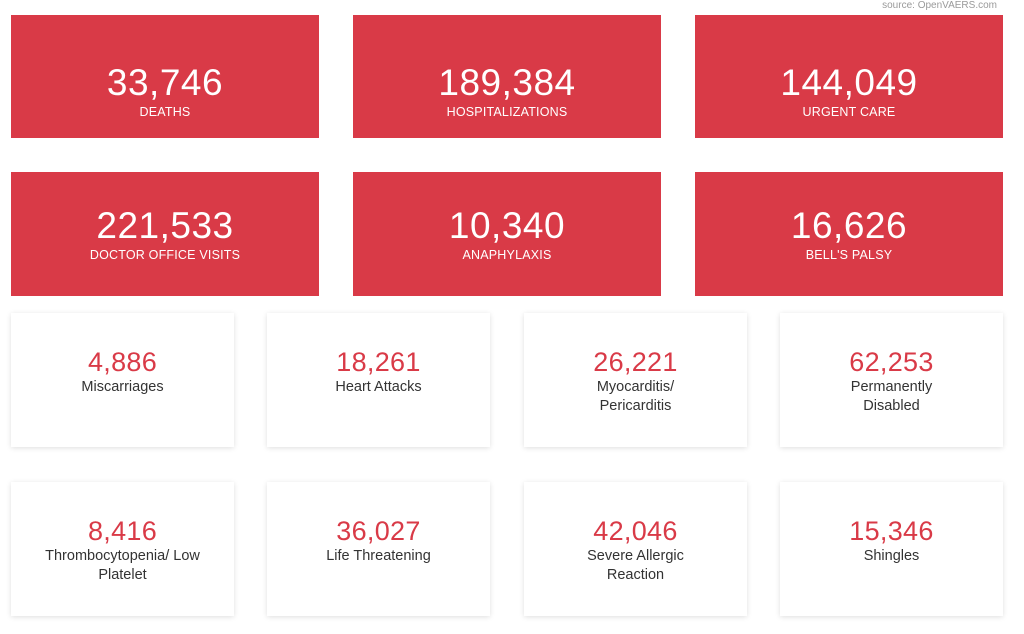 This screenshot has height=634, width=1024. I want to click on stat-card-miscarriages: 4,886 Miscarriages, so click(122, 380).